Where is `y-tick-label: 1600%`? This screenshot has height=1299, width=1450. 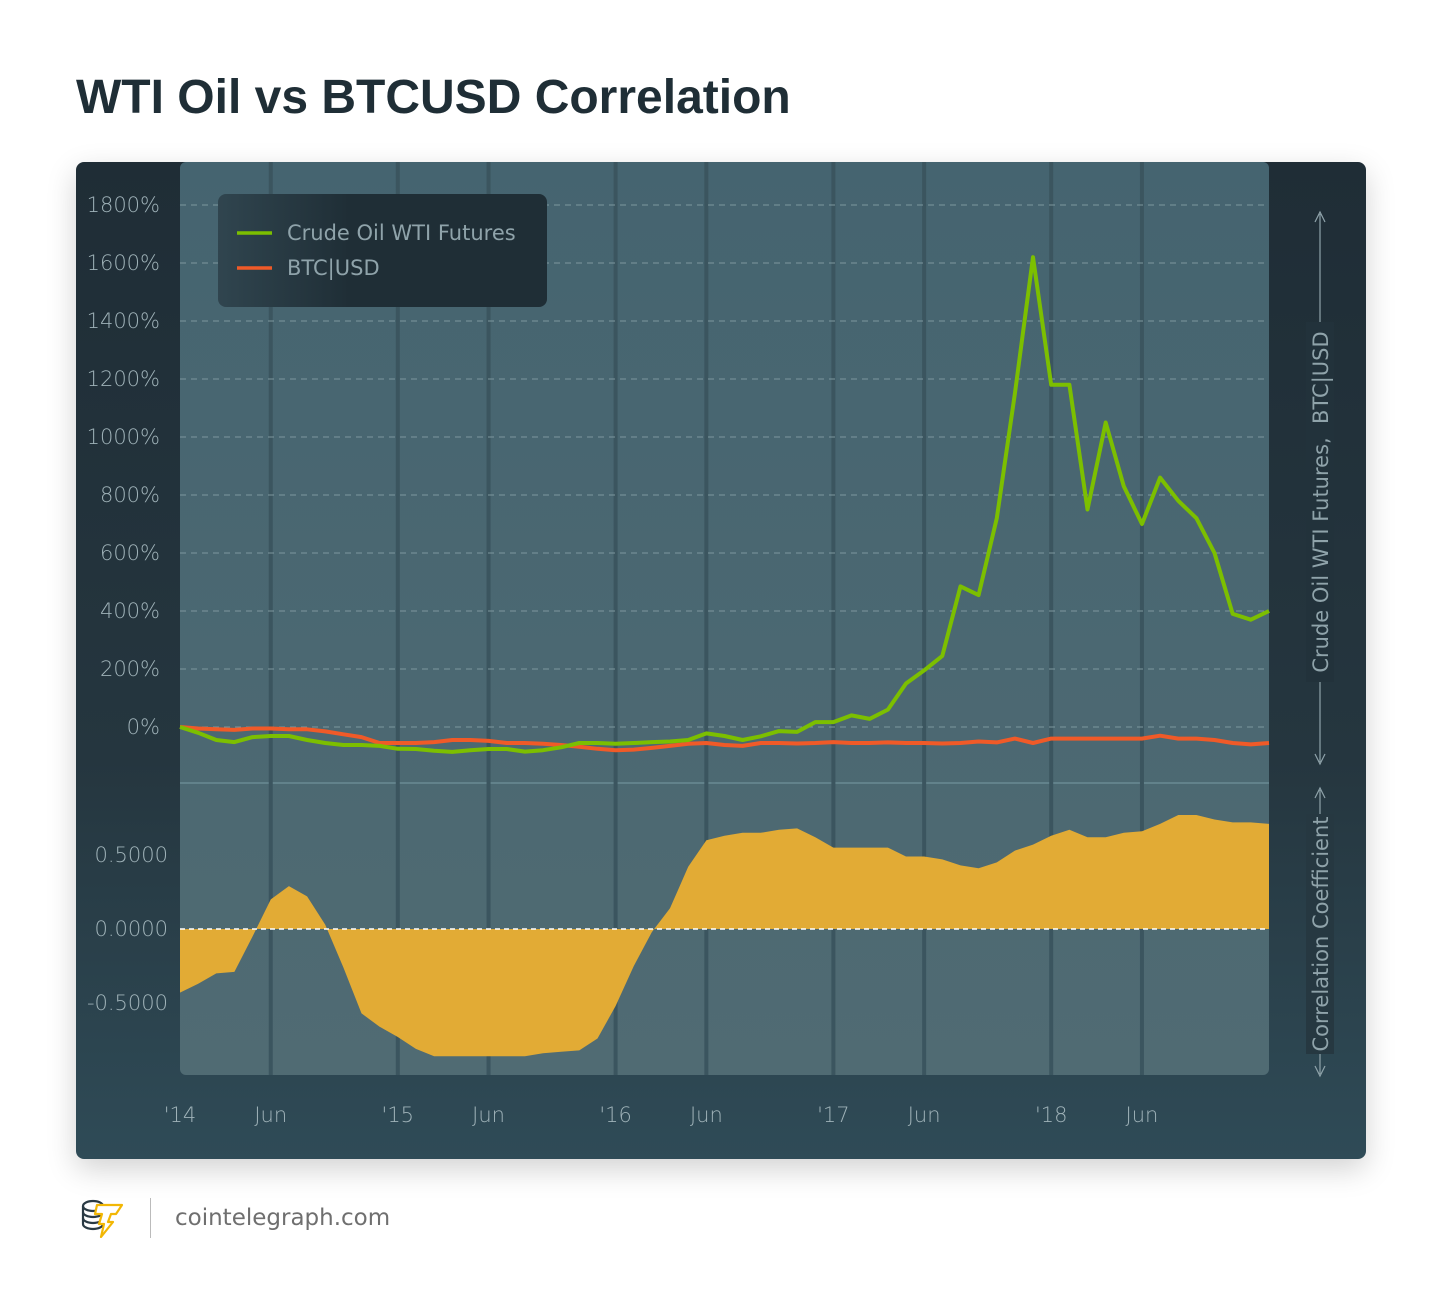
y-tick-label: 1600% is located at coordinates (123, 263).